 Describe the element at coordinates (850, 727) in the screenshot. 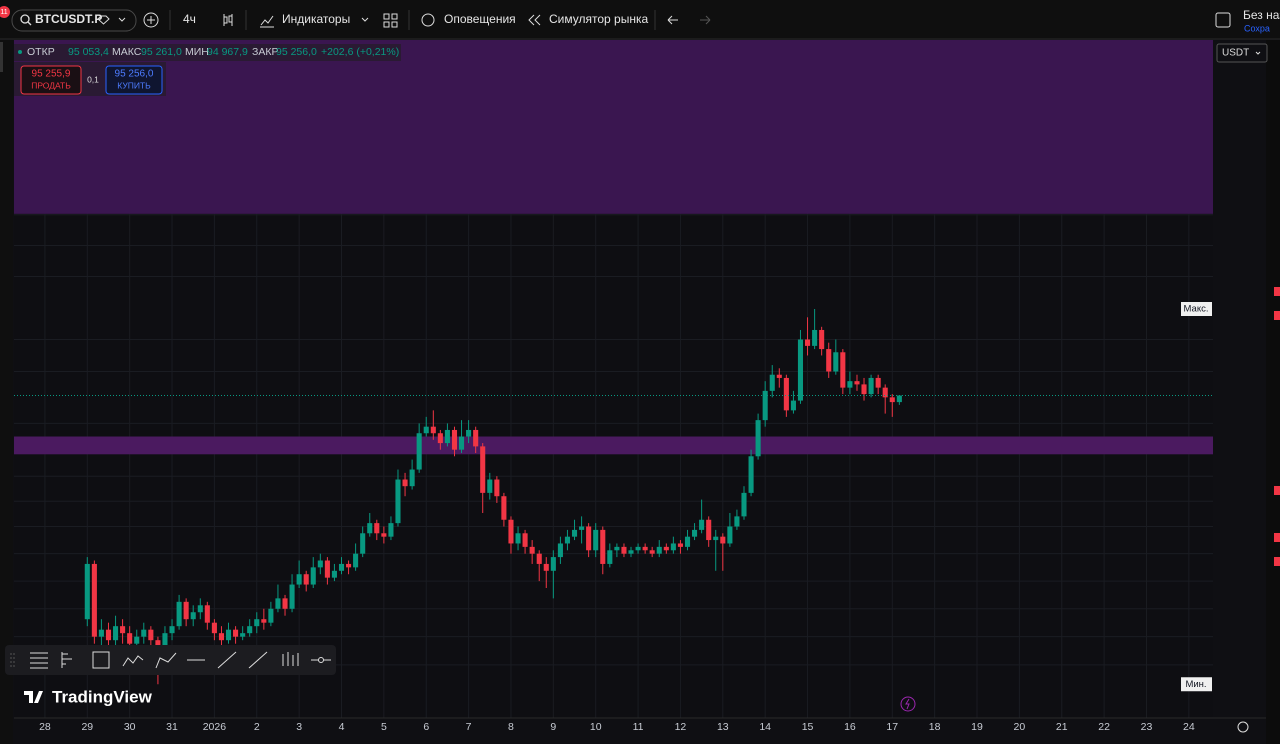

I see `x-tick-label: 16` at that location.